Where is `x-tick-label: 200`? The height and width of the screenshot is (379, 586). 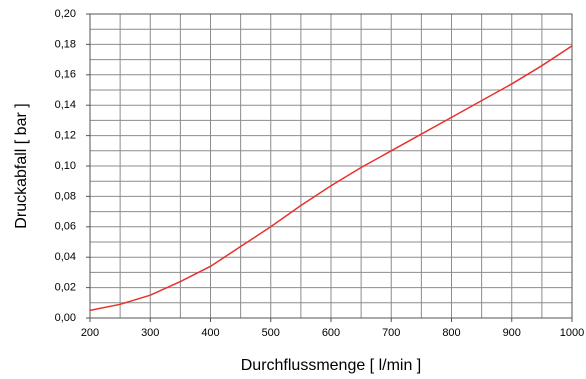 x-tick-label: 200 is located at coordinates (90, 333).